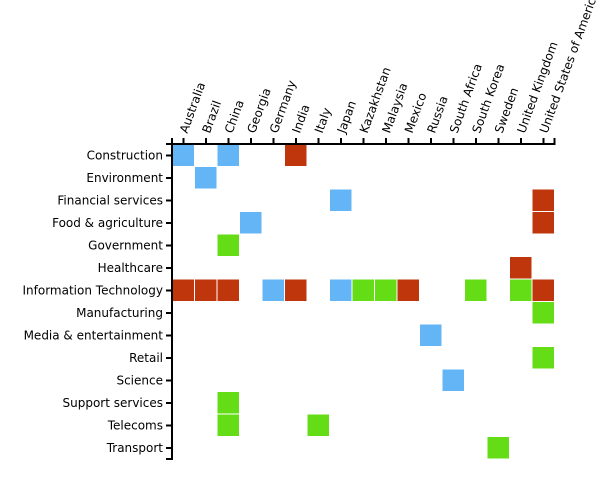 The height and width of the screenshot is (486, 614). Describe the element at coordinates (296, 155) in the screenshot. I see `cell-construction-india` at that location.